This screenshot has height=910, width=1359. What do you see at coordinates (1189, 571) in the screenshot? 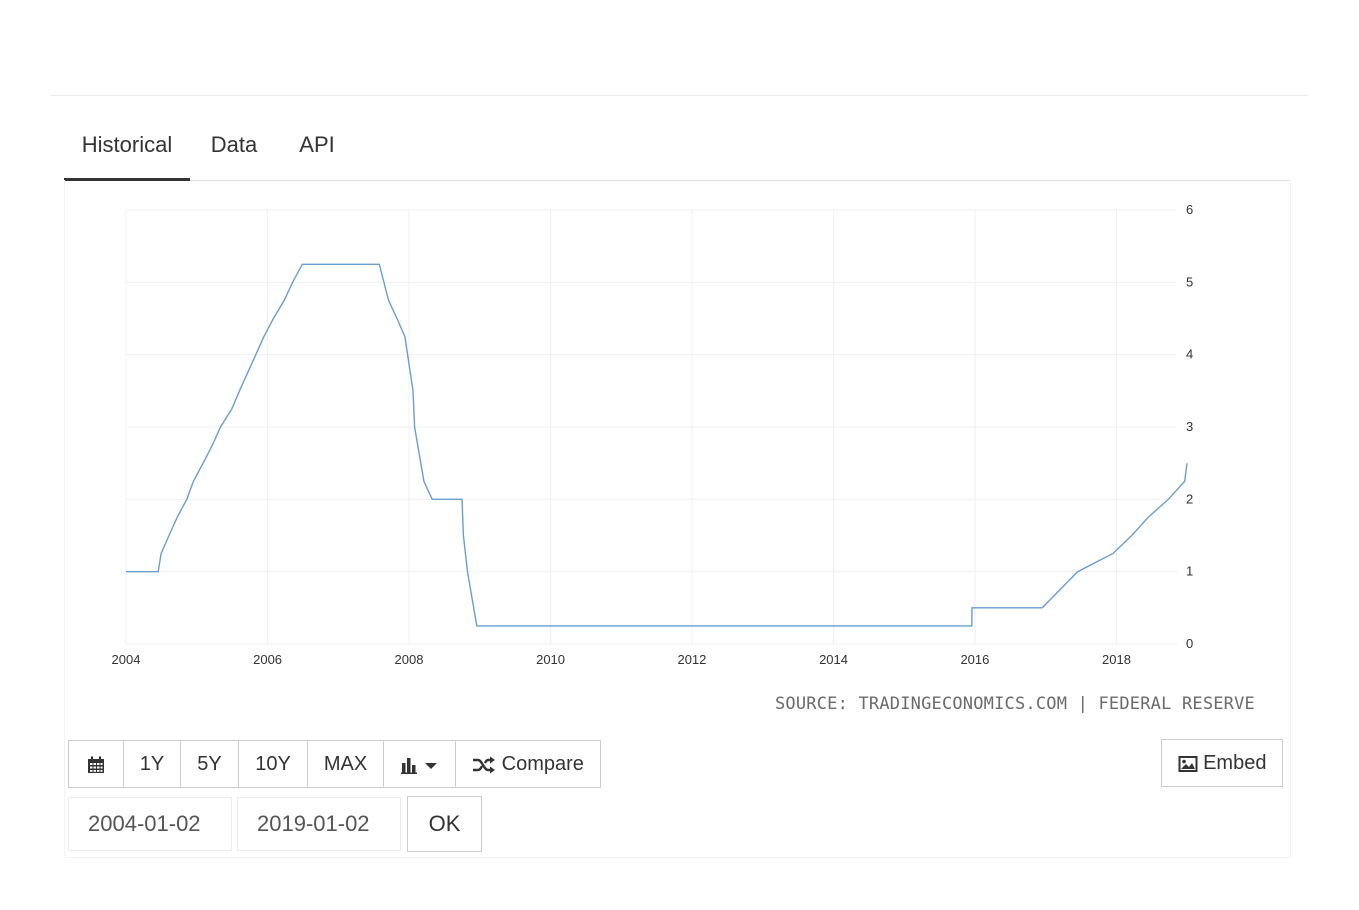
I see `y-tick-label: 1` at bounding box center [1189, 571].